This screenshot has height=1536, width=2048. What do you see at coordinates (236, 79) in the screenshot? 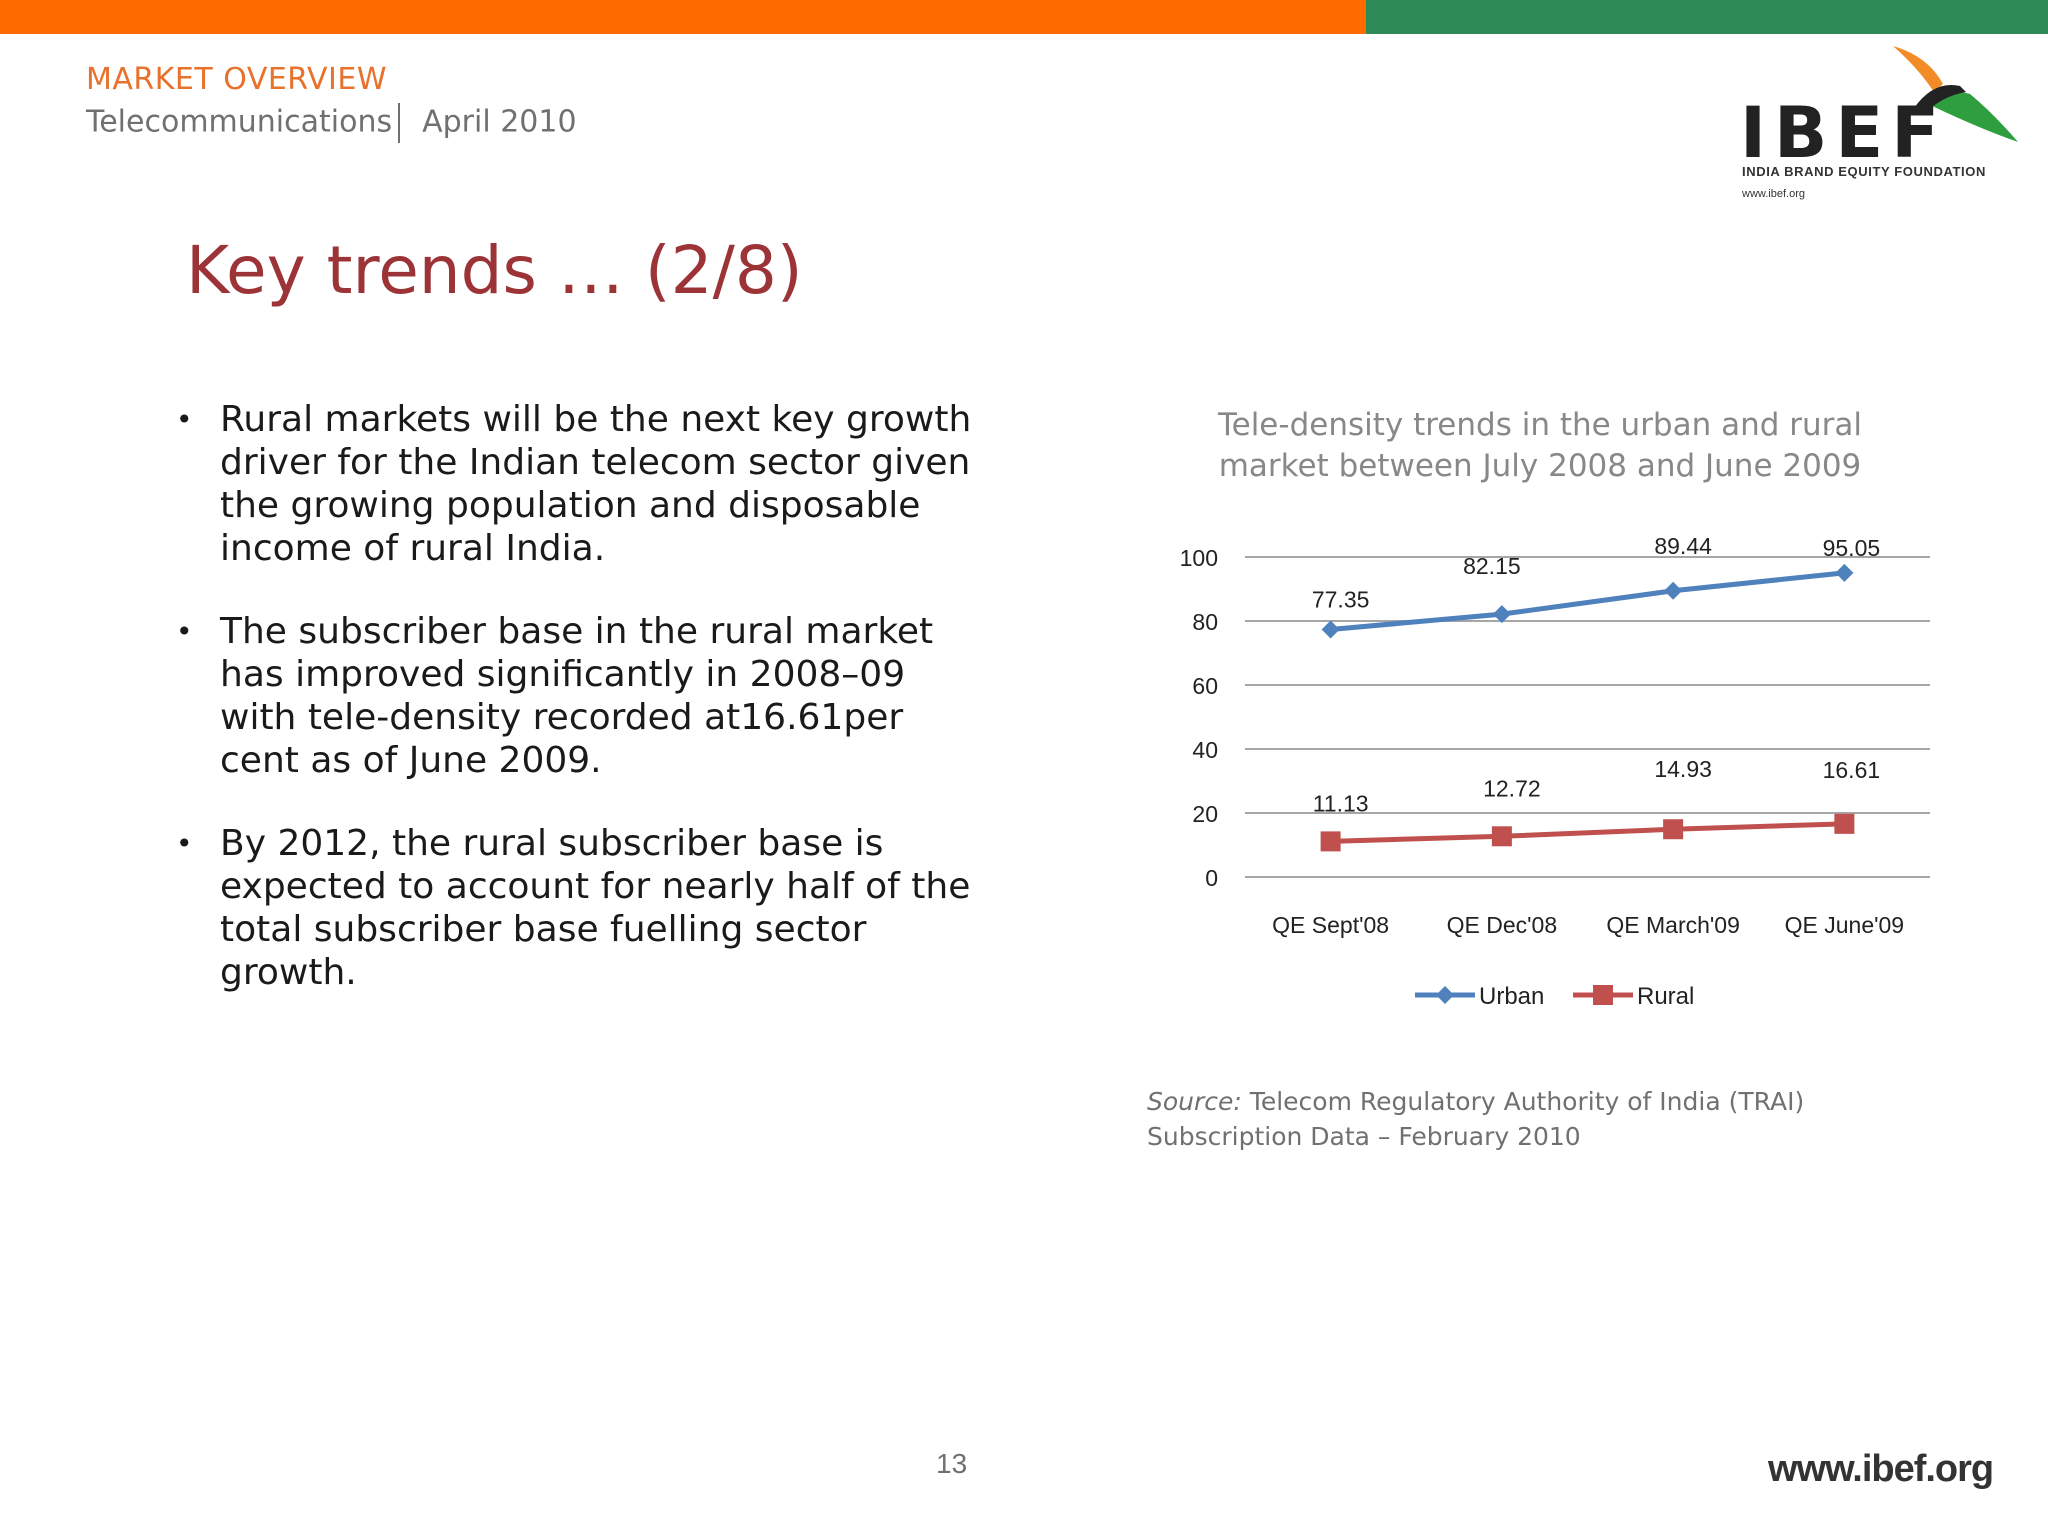
I see `section-label: MARKET OVERVIEW` at bounding box center [236, 79].